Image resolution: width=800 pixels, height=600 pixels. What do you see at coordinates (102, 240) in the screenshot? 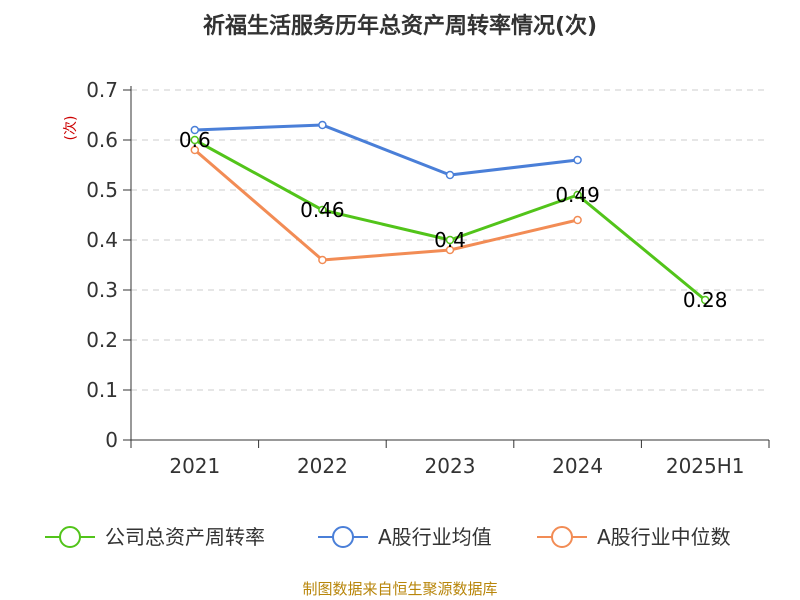
I see `y-tick-label: 0.4` at bounding box center [102, 240].